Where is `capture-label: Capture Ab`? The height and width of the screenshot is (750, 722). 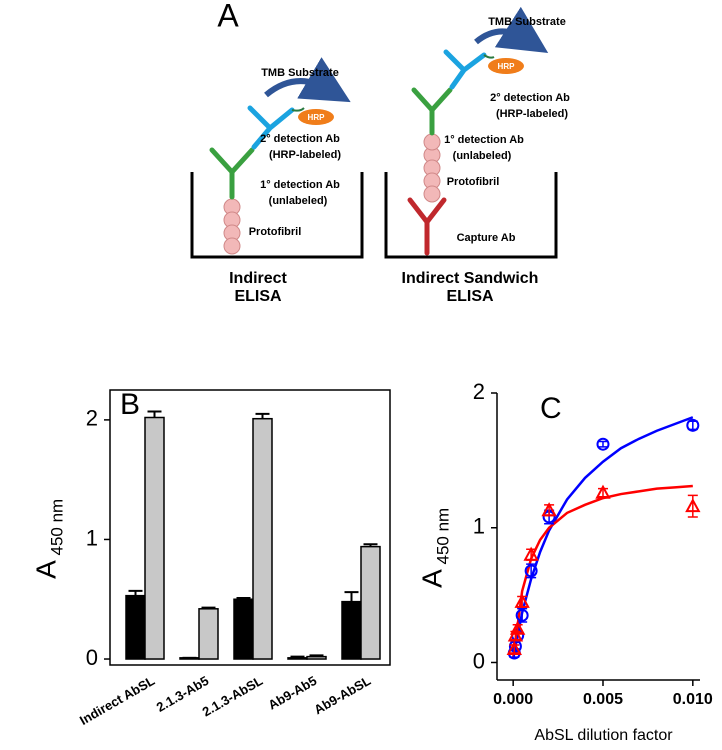 capture-label: Capture Ab is located at coordinates (486, 238).